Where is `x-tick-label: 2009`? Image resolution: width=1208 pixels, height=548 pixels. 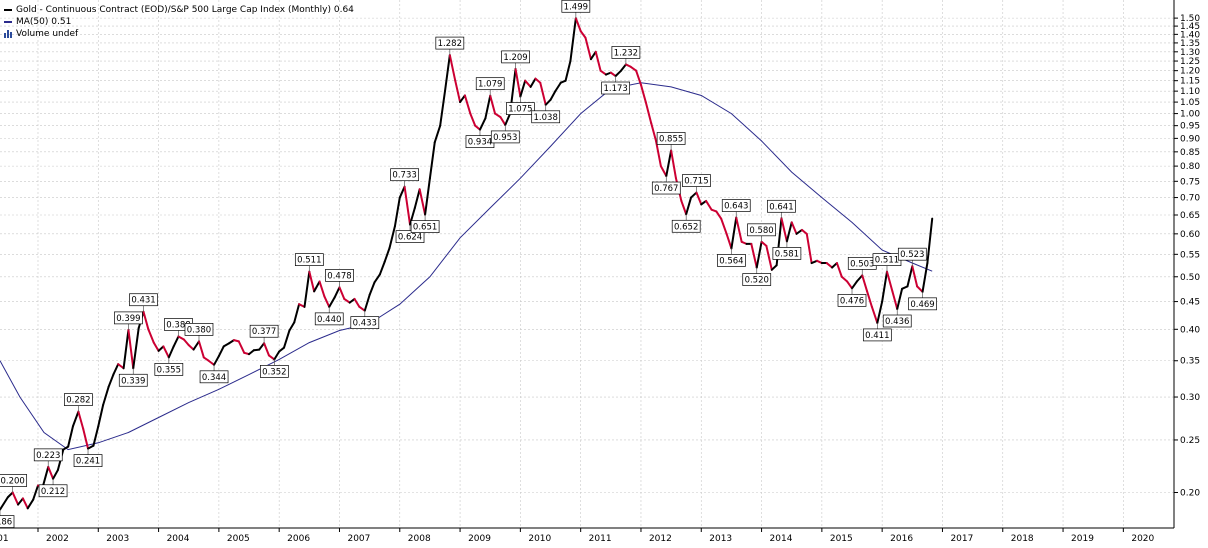
x-tick-label: 2009 is located at coordinates (479, 539).